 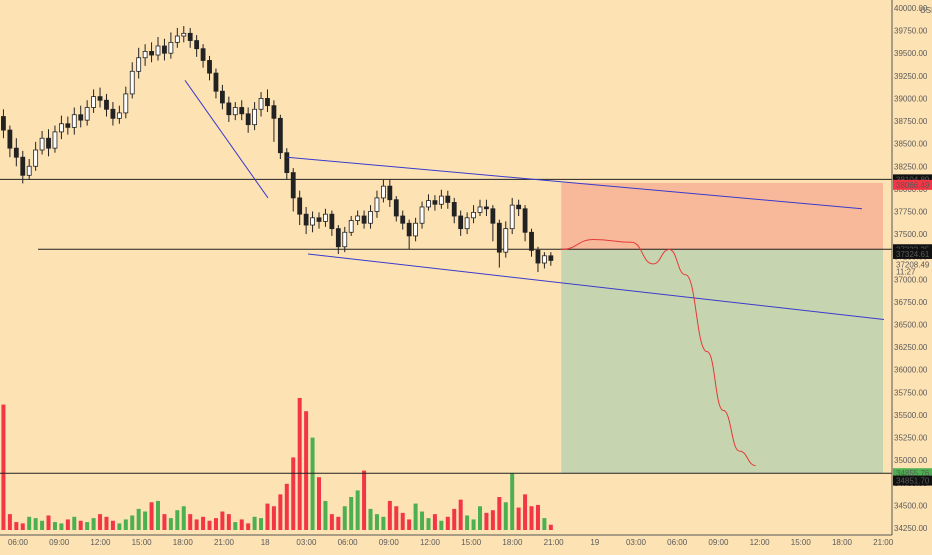 I want to click on time-tick-label: 03:00, so click(x=306, y=542).